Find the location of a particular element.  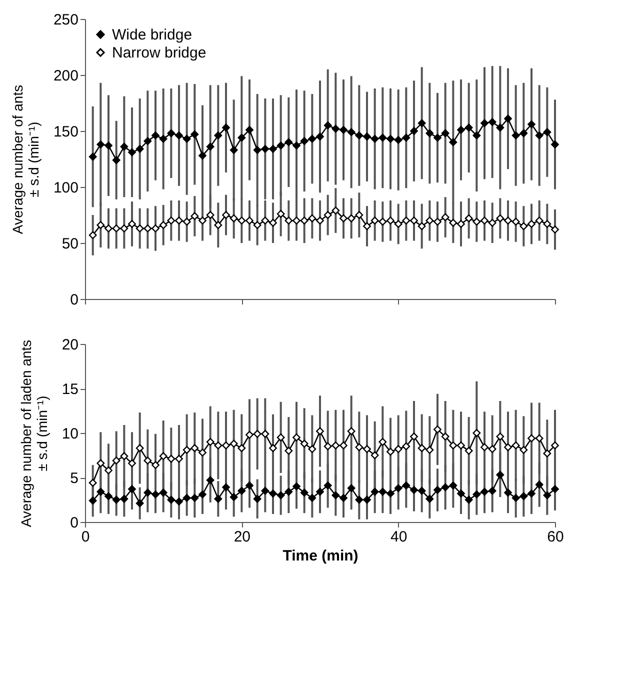

y-tick-label: 150 is located at coordinates (65, 132).